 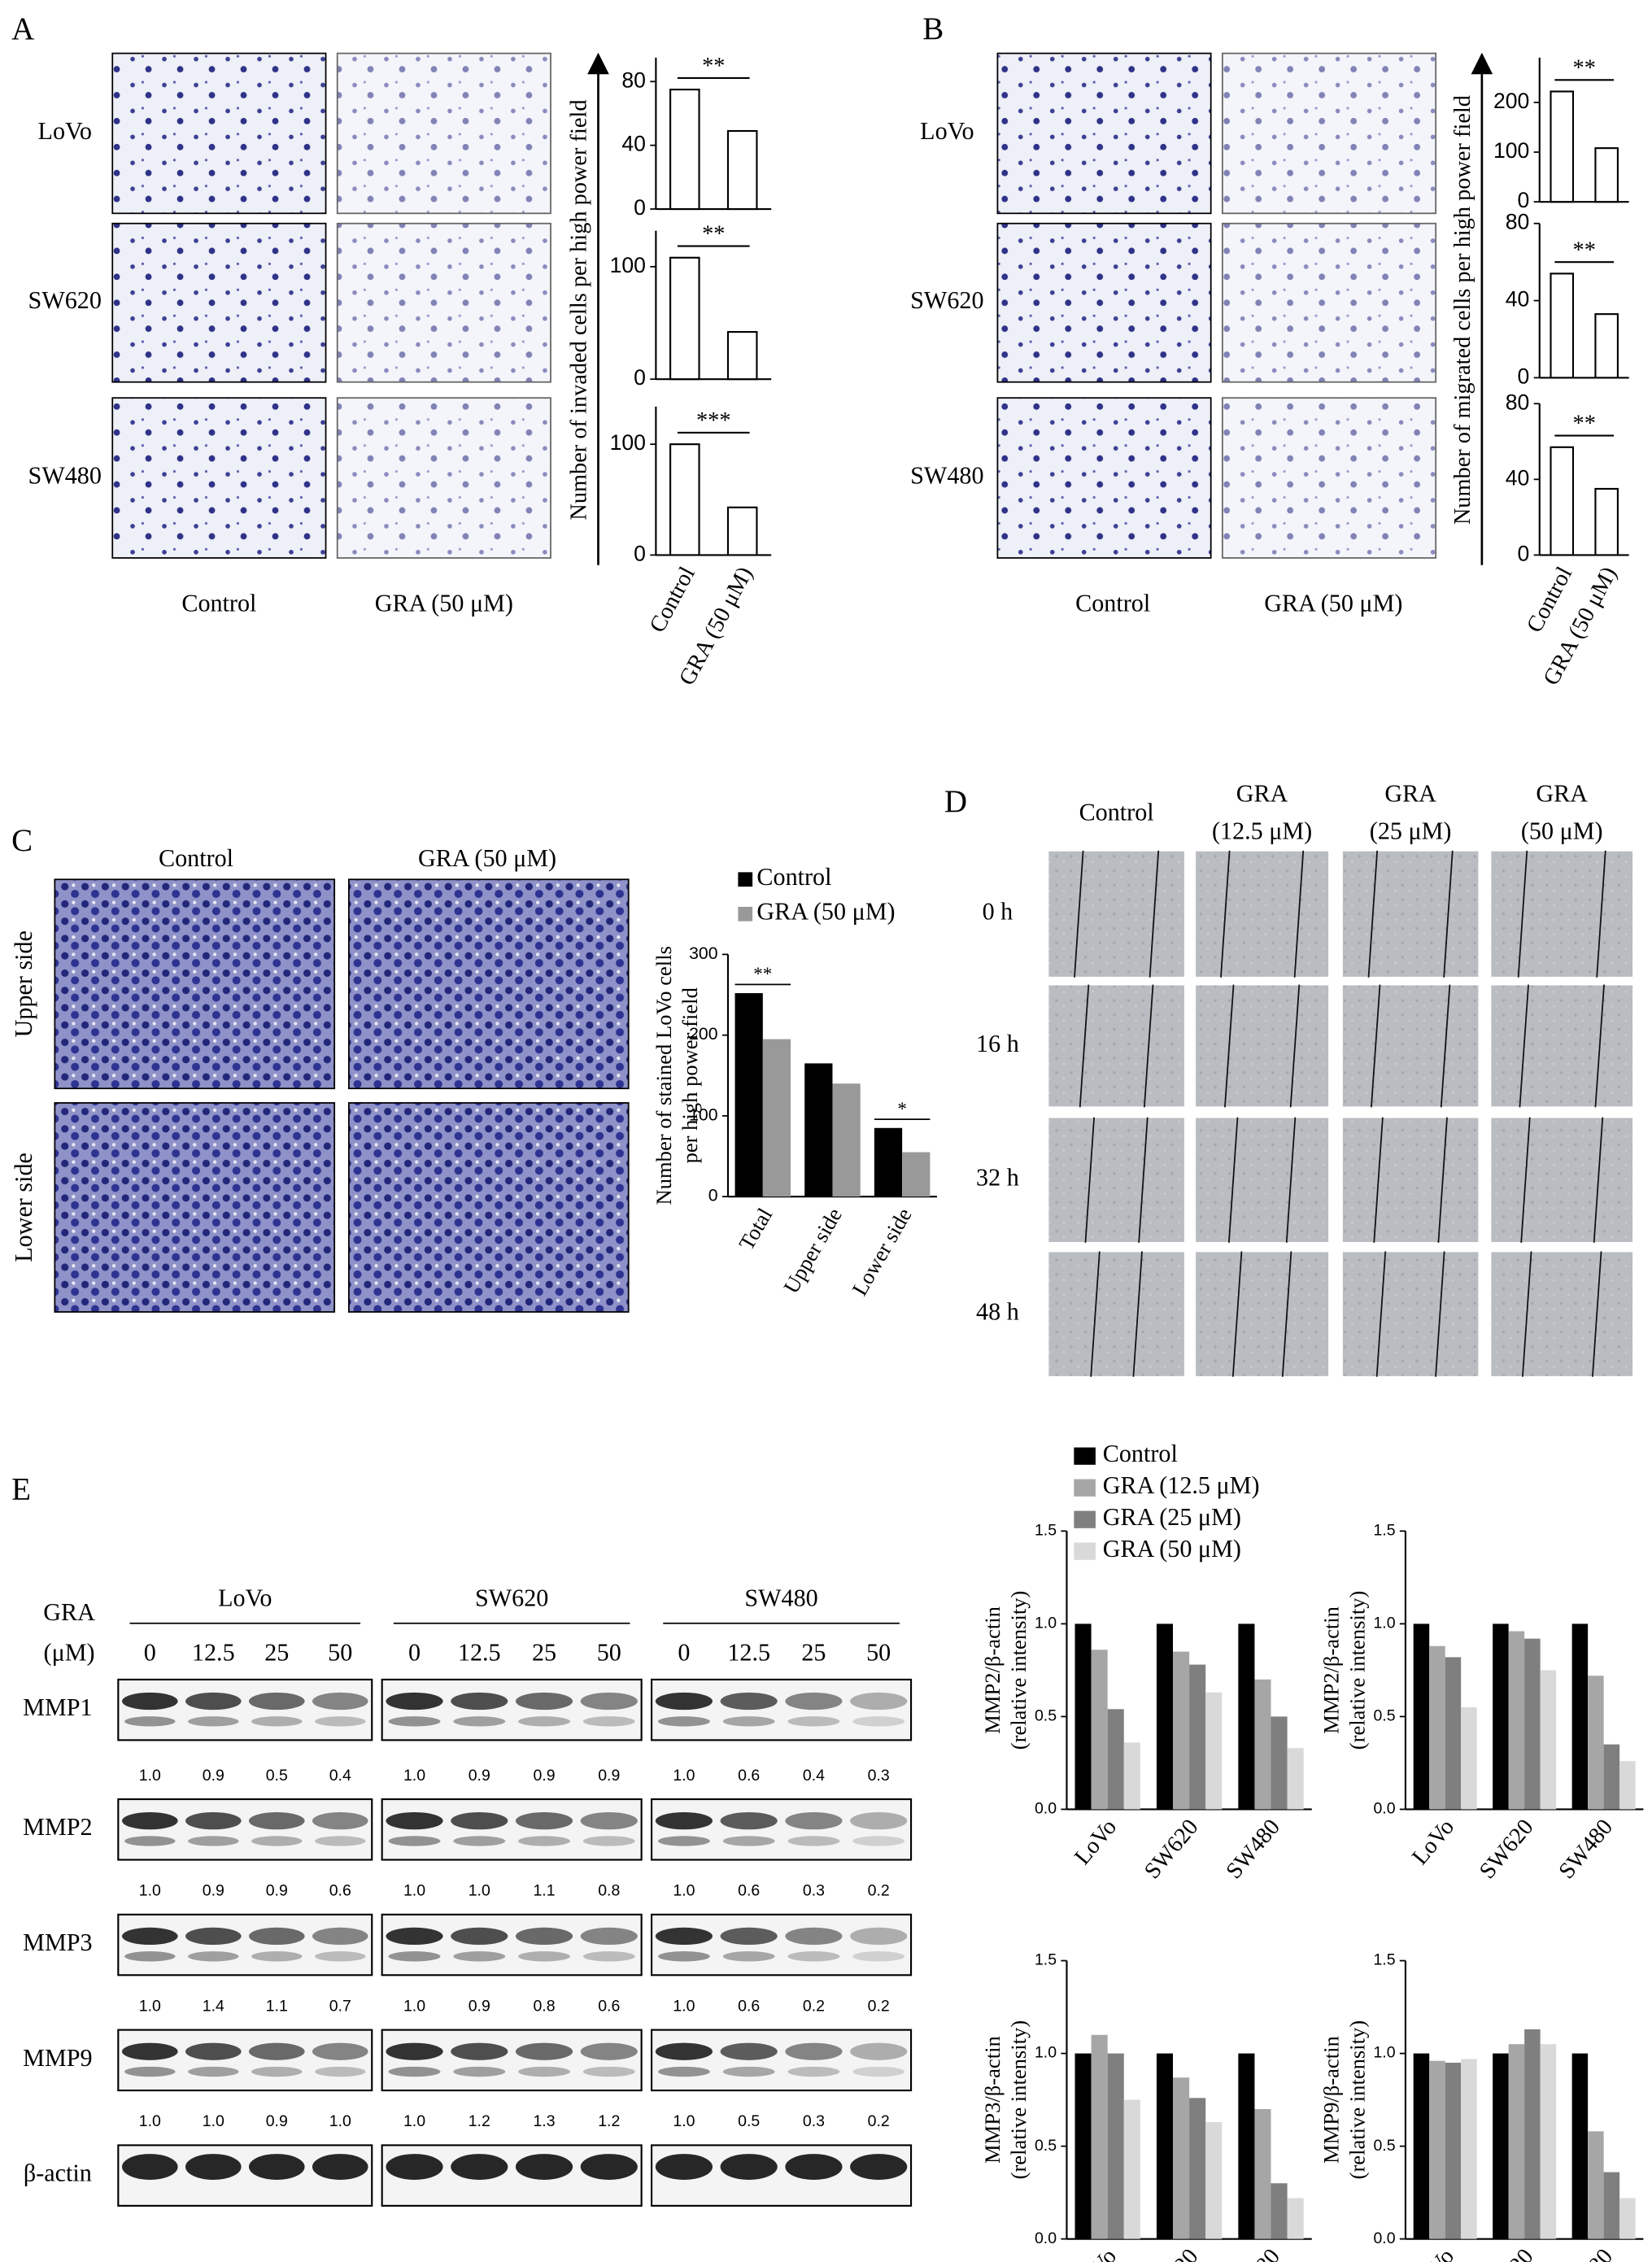 What do you see at coordinates (997, 1312) in the screenshot?
I see `row-label: 48 h` at bounding box center [997, 1312].